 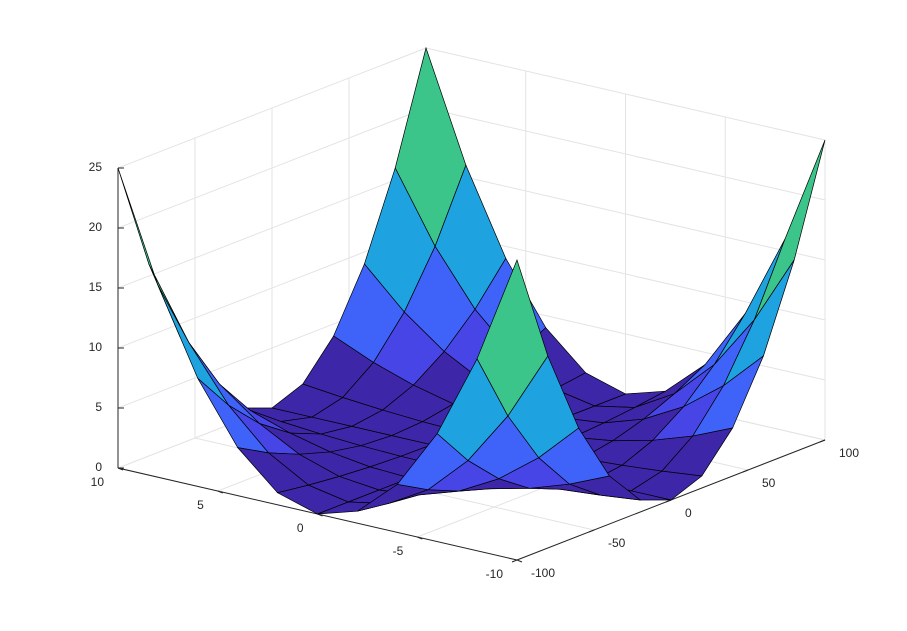 I want to click on y-tick-label: 100, so click(x=849, y=453).